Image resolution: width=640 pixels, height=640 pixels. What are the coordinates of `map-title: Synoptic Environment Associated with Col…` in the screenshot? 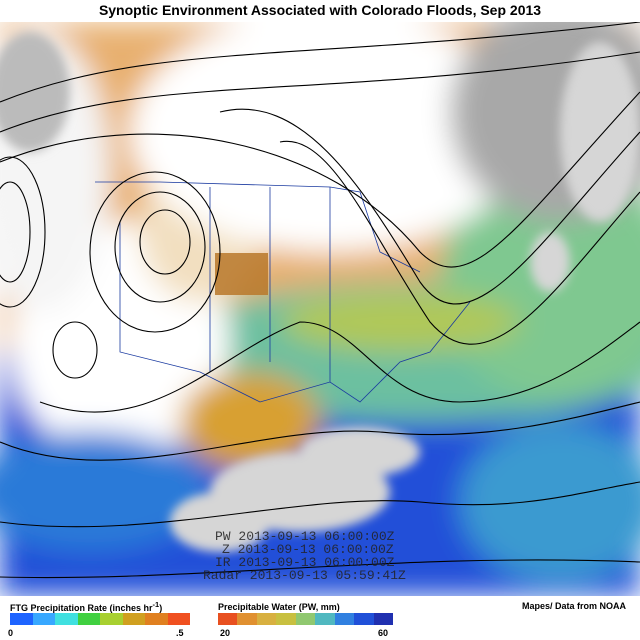 It's located at (320, 10).